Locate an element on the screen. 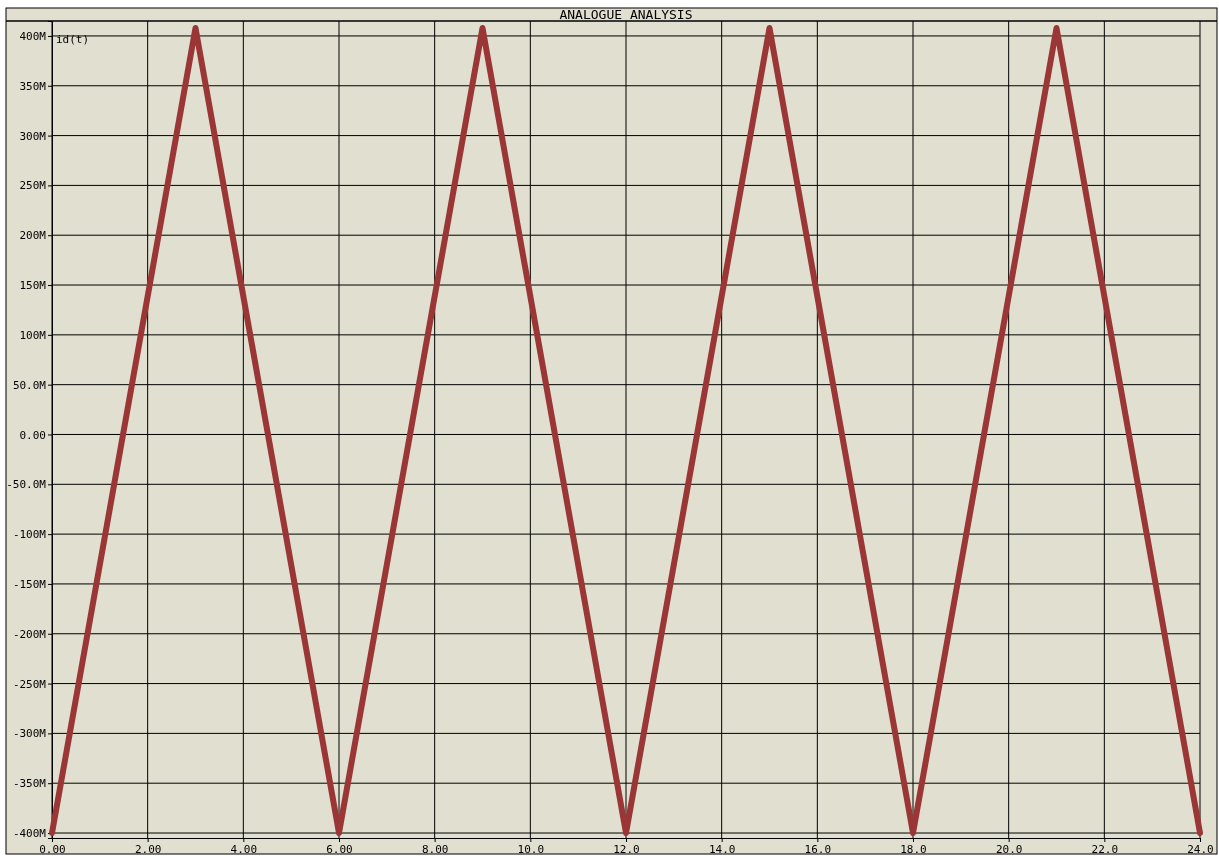 This screenshot has height=856, width=1219. y-tick-label: 250M is located at coordinates (33, 186).